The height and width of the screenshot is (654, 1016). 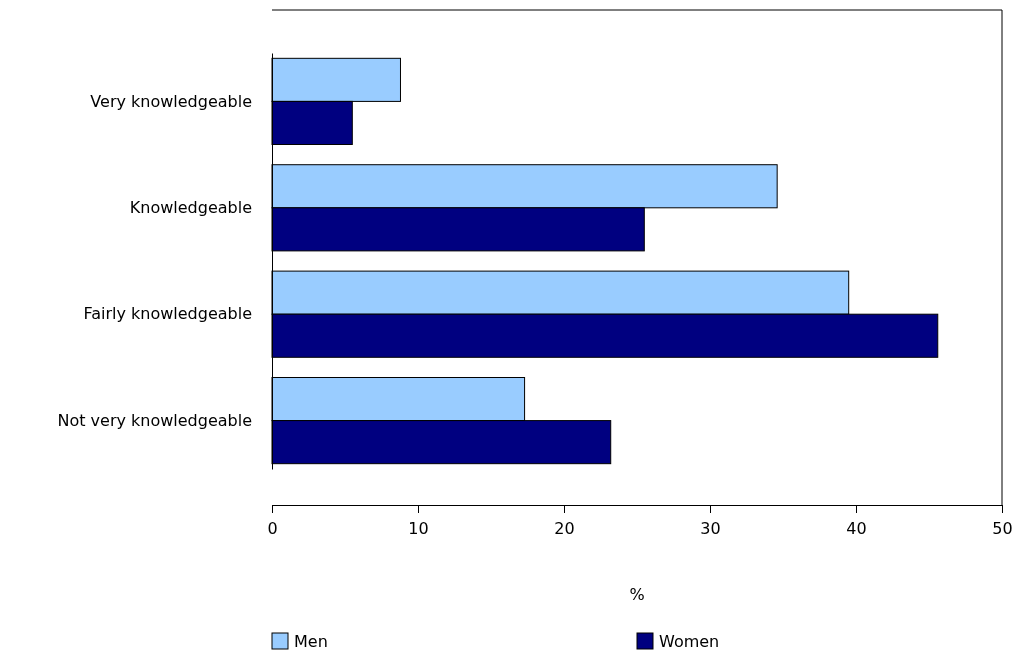 What do you see at coordinates (418, 529) in the screenshot?
I see `x-tick-label: 10` at bounding box center [418, 529].